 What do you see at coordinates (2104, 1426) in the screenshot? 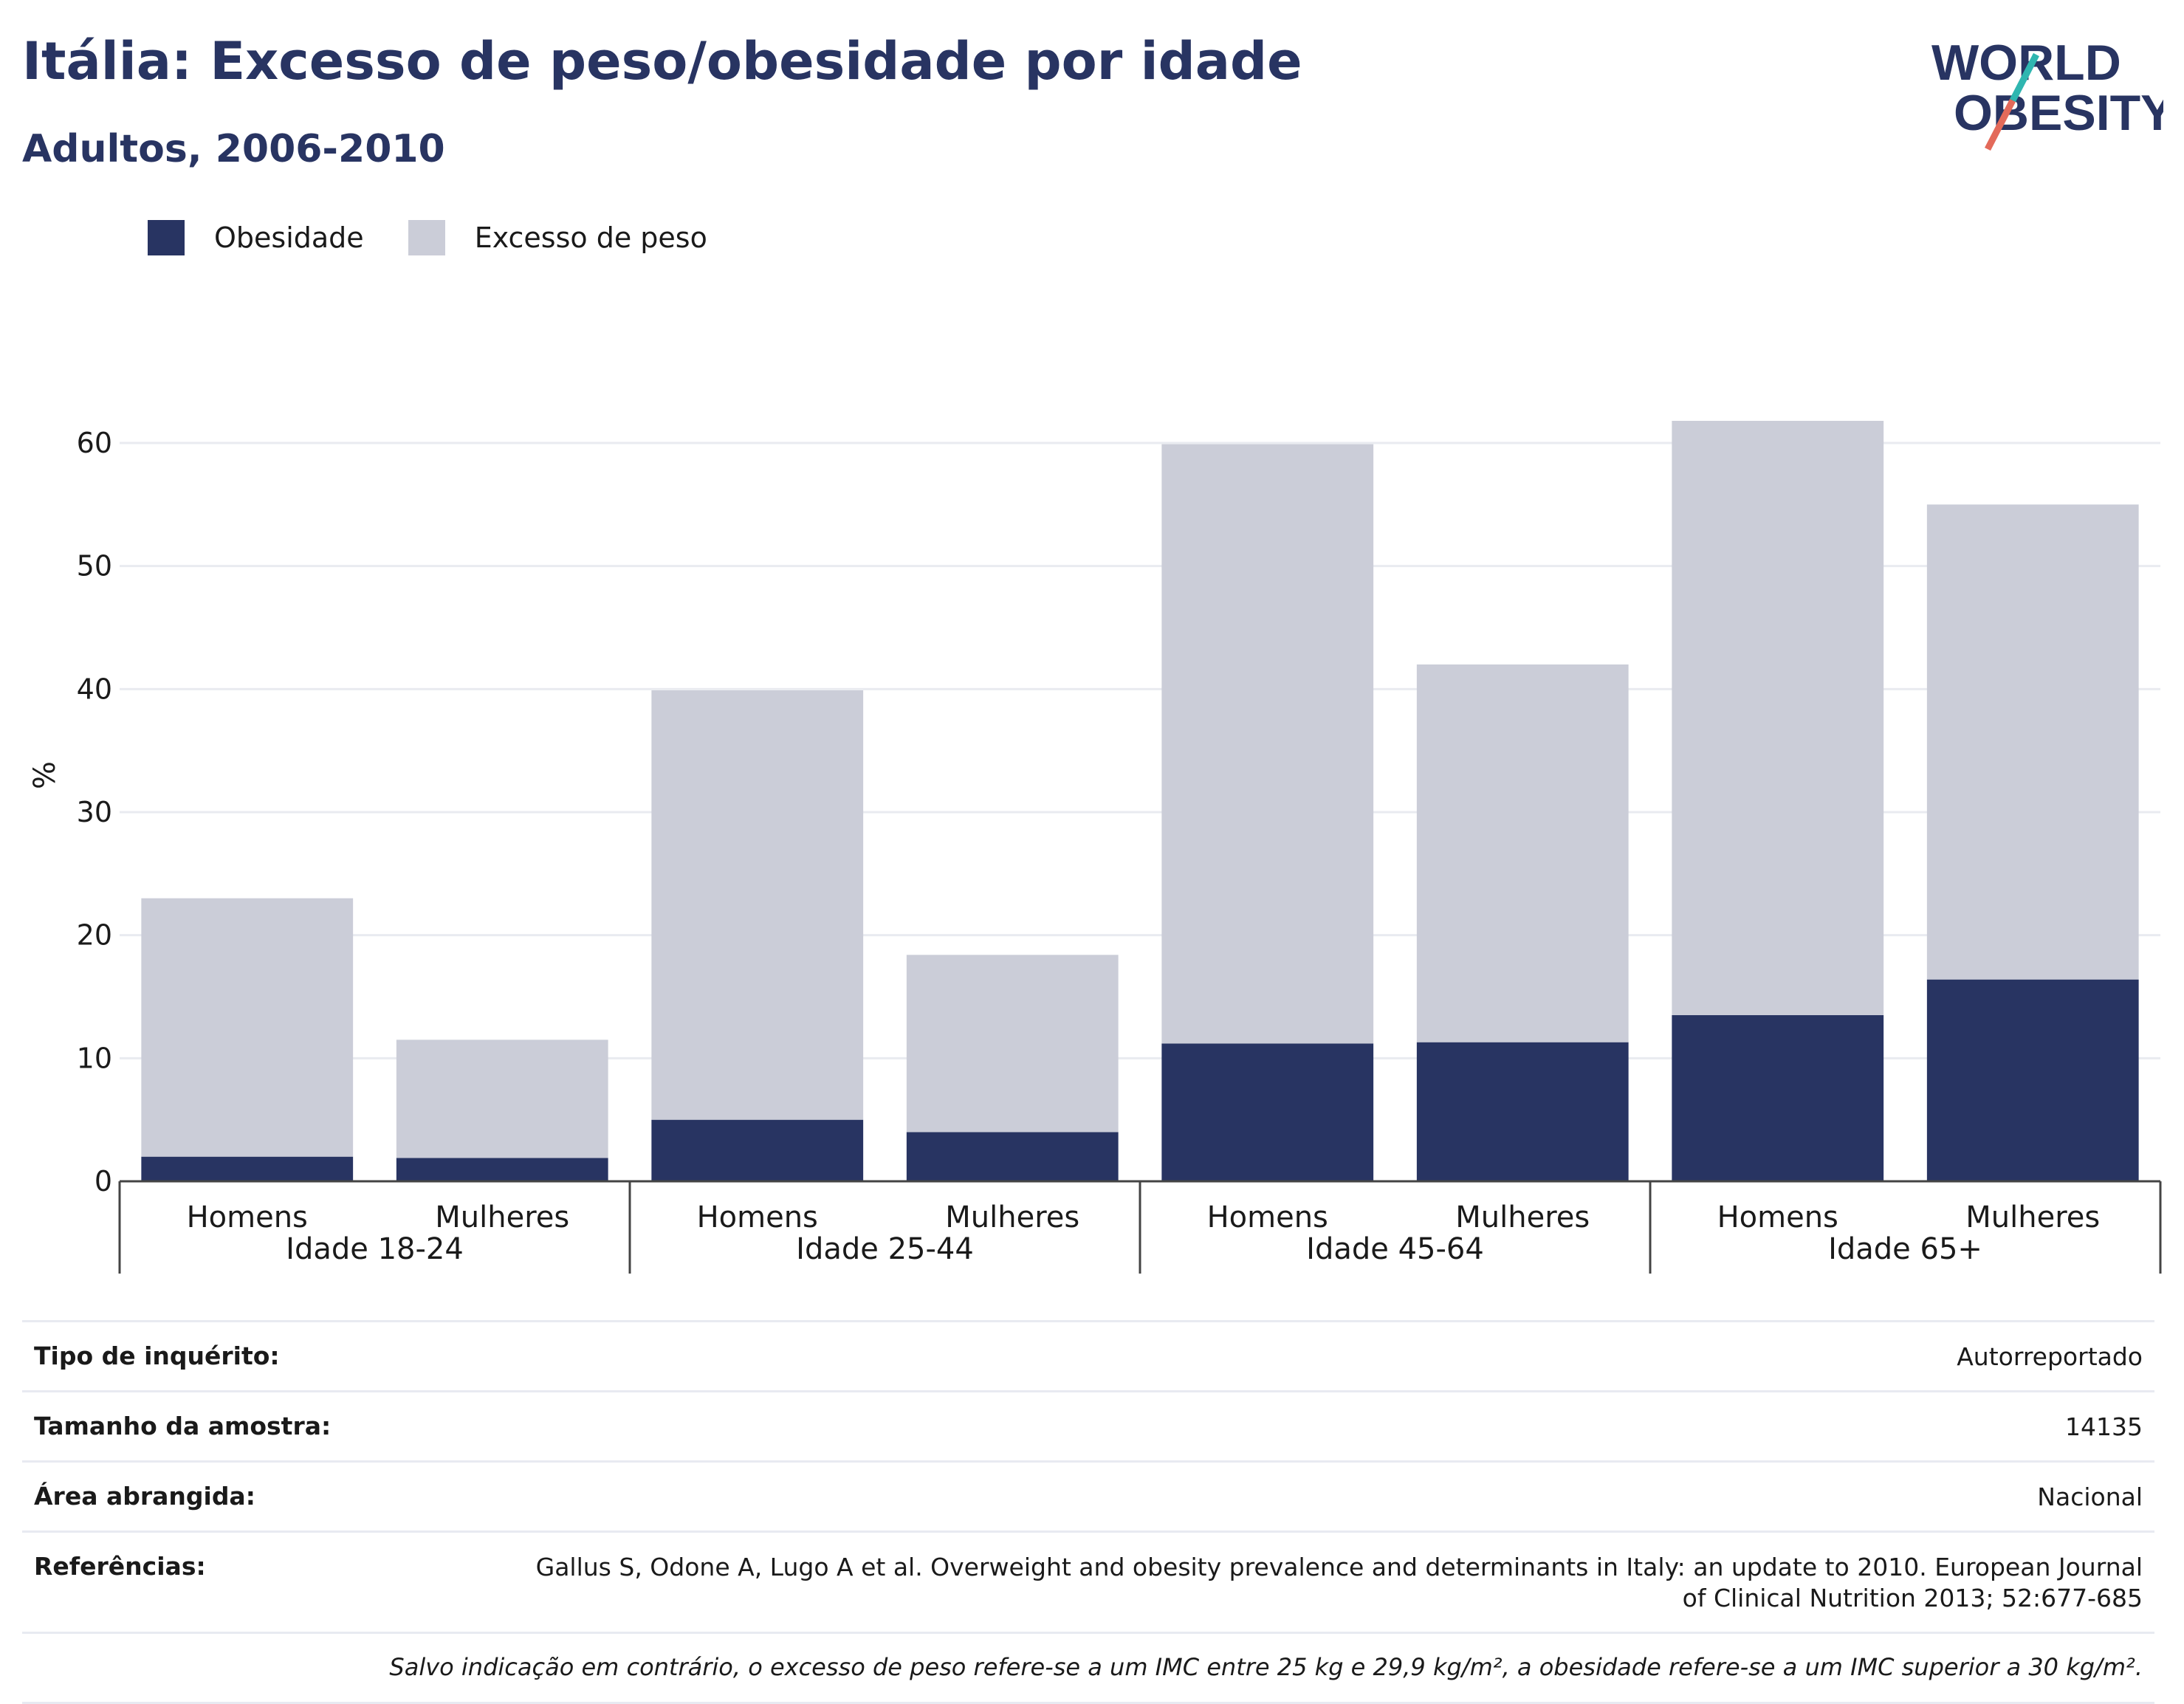
I see `info-value: 14135` at bounding box center [2104, 1426].